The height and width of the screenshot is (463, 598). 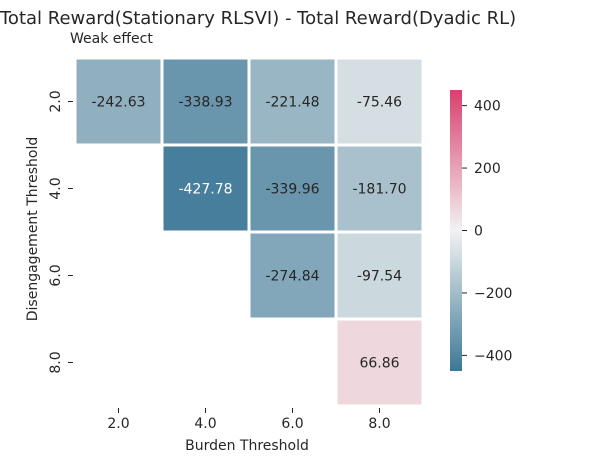 I want to click on x-axis-label: Burden Threshold, so click(x=247, y=446).